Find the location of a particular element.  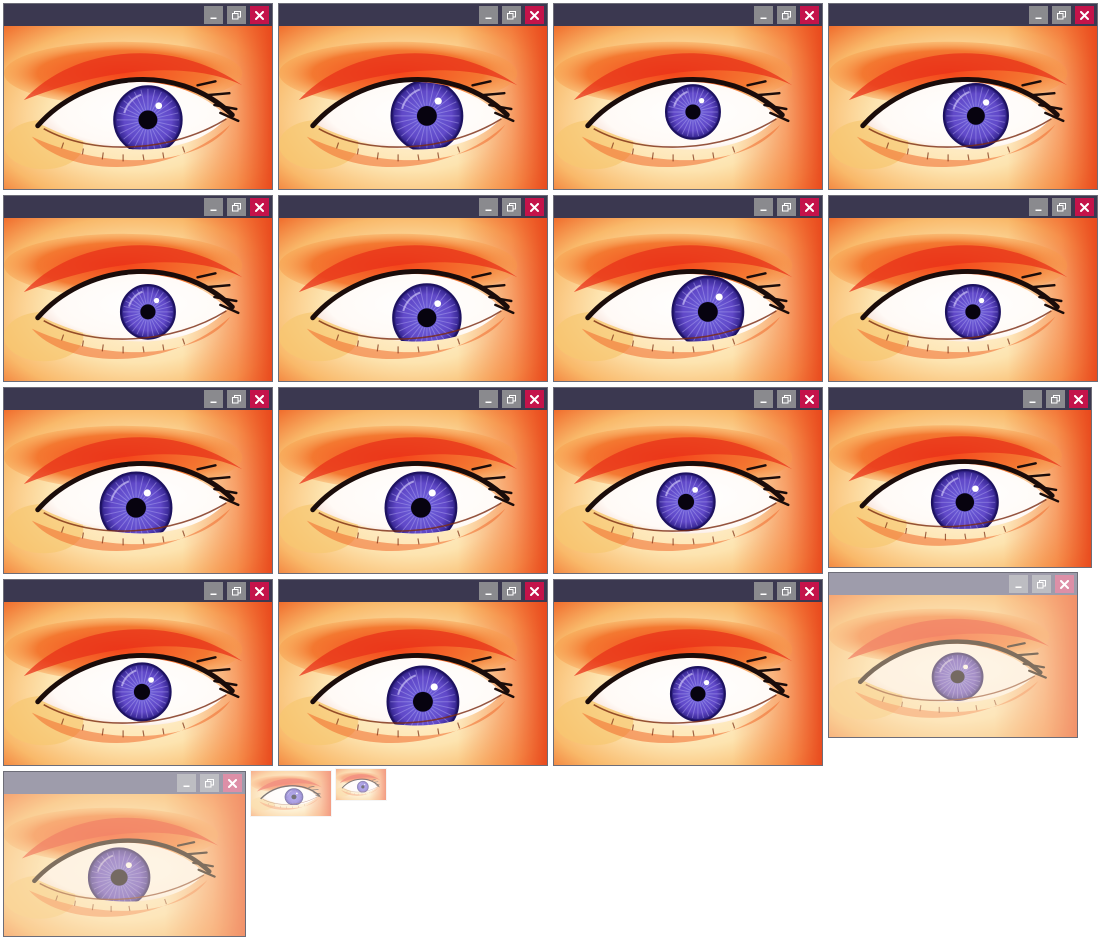

minimize-icon is located at coordinates (186, 783).